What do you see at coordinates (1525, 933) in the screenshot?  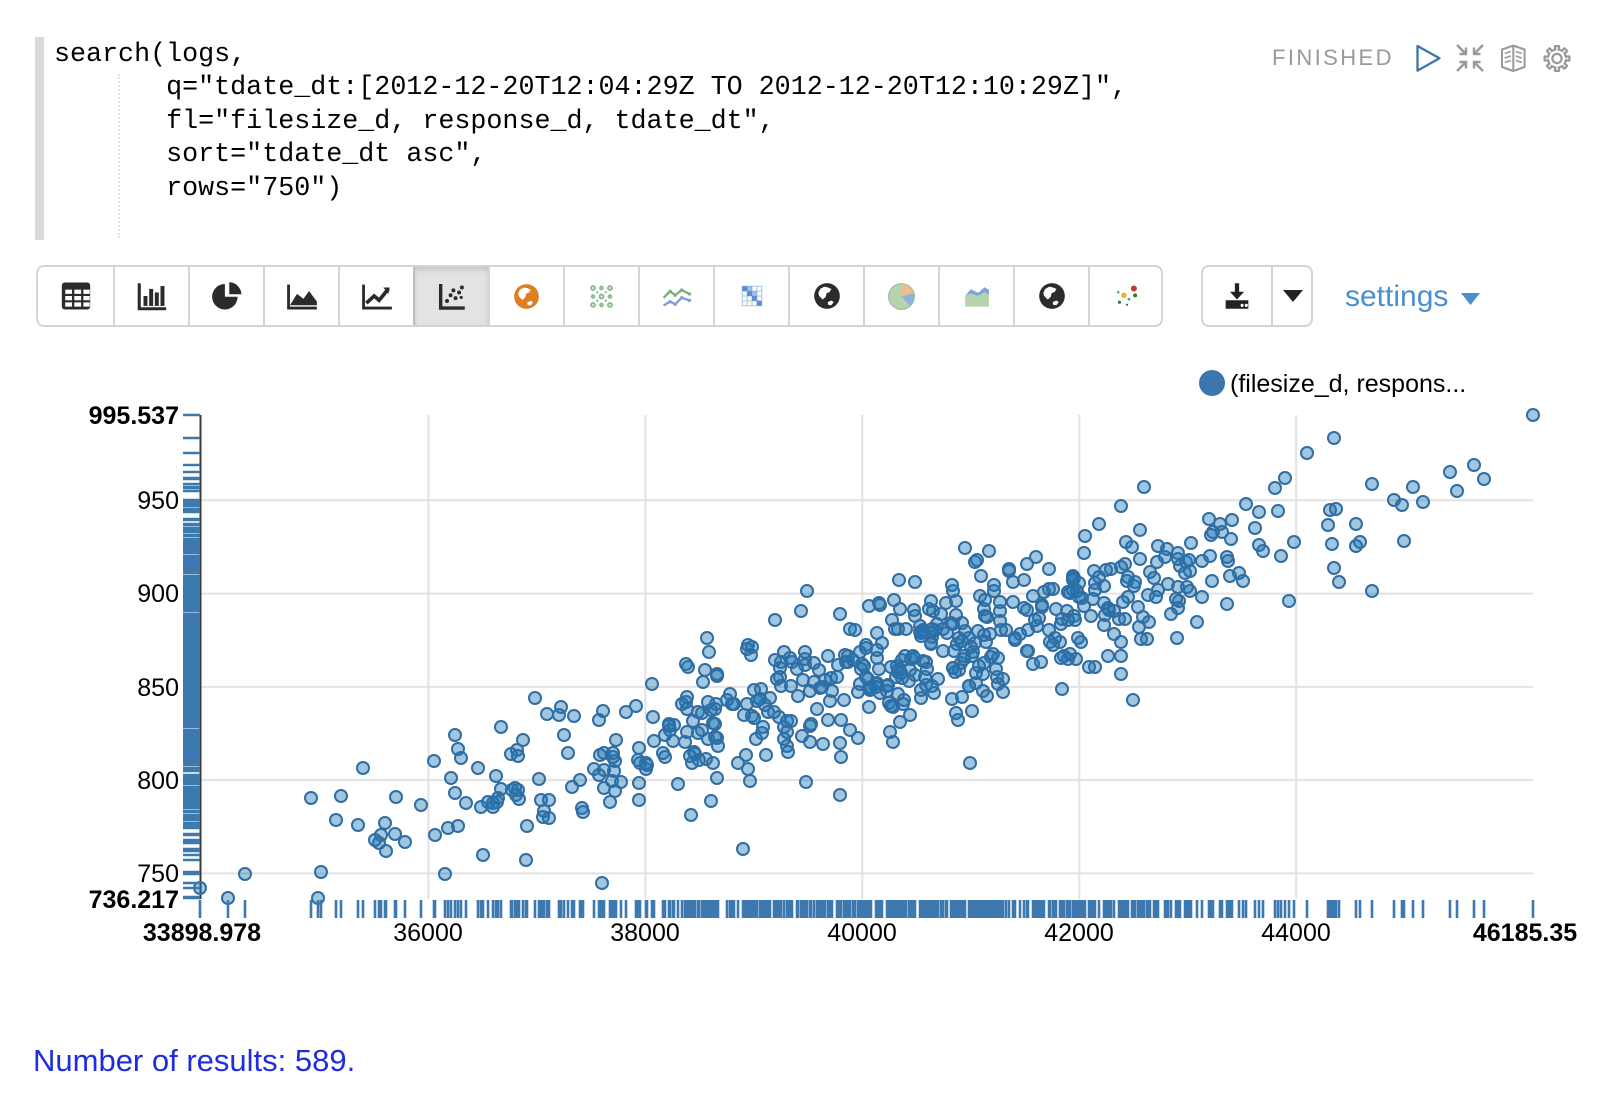 I see `svg-text: 46185.35` at bounding box center [1525, 933].